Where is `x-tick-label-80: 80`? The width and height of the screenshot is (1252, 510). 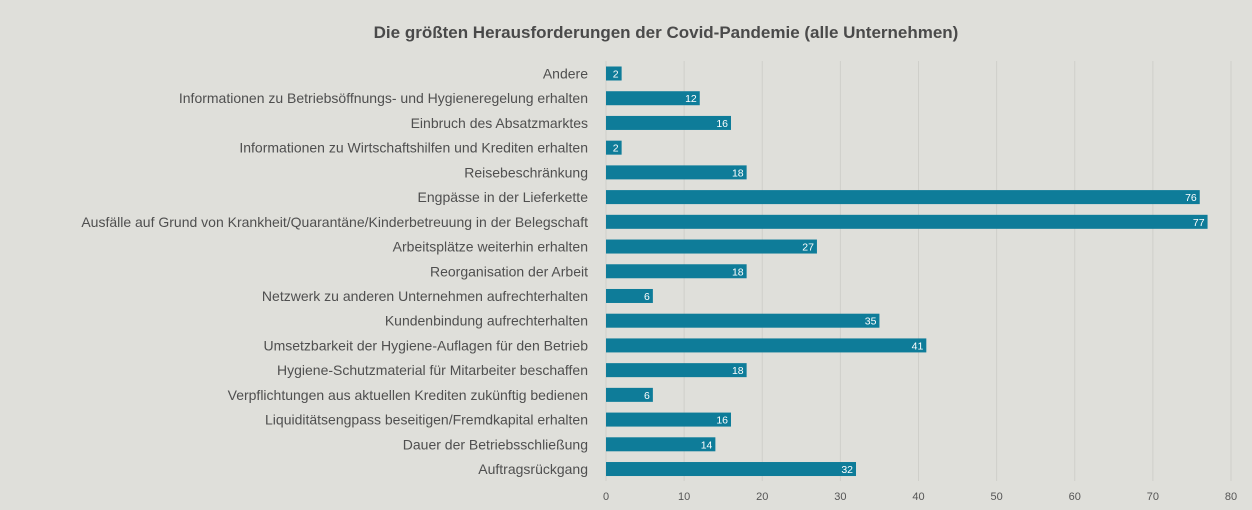 x-tick-label-80: 80 is located at coordinates (1231, 497).